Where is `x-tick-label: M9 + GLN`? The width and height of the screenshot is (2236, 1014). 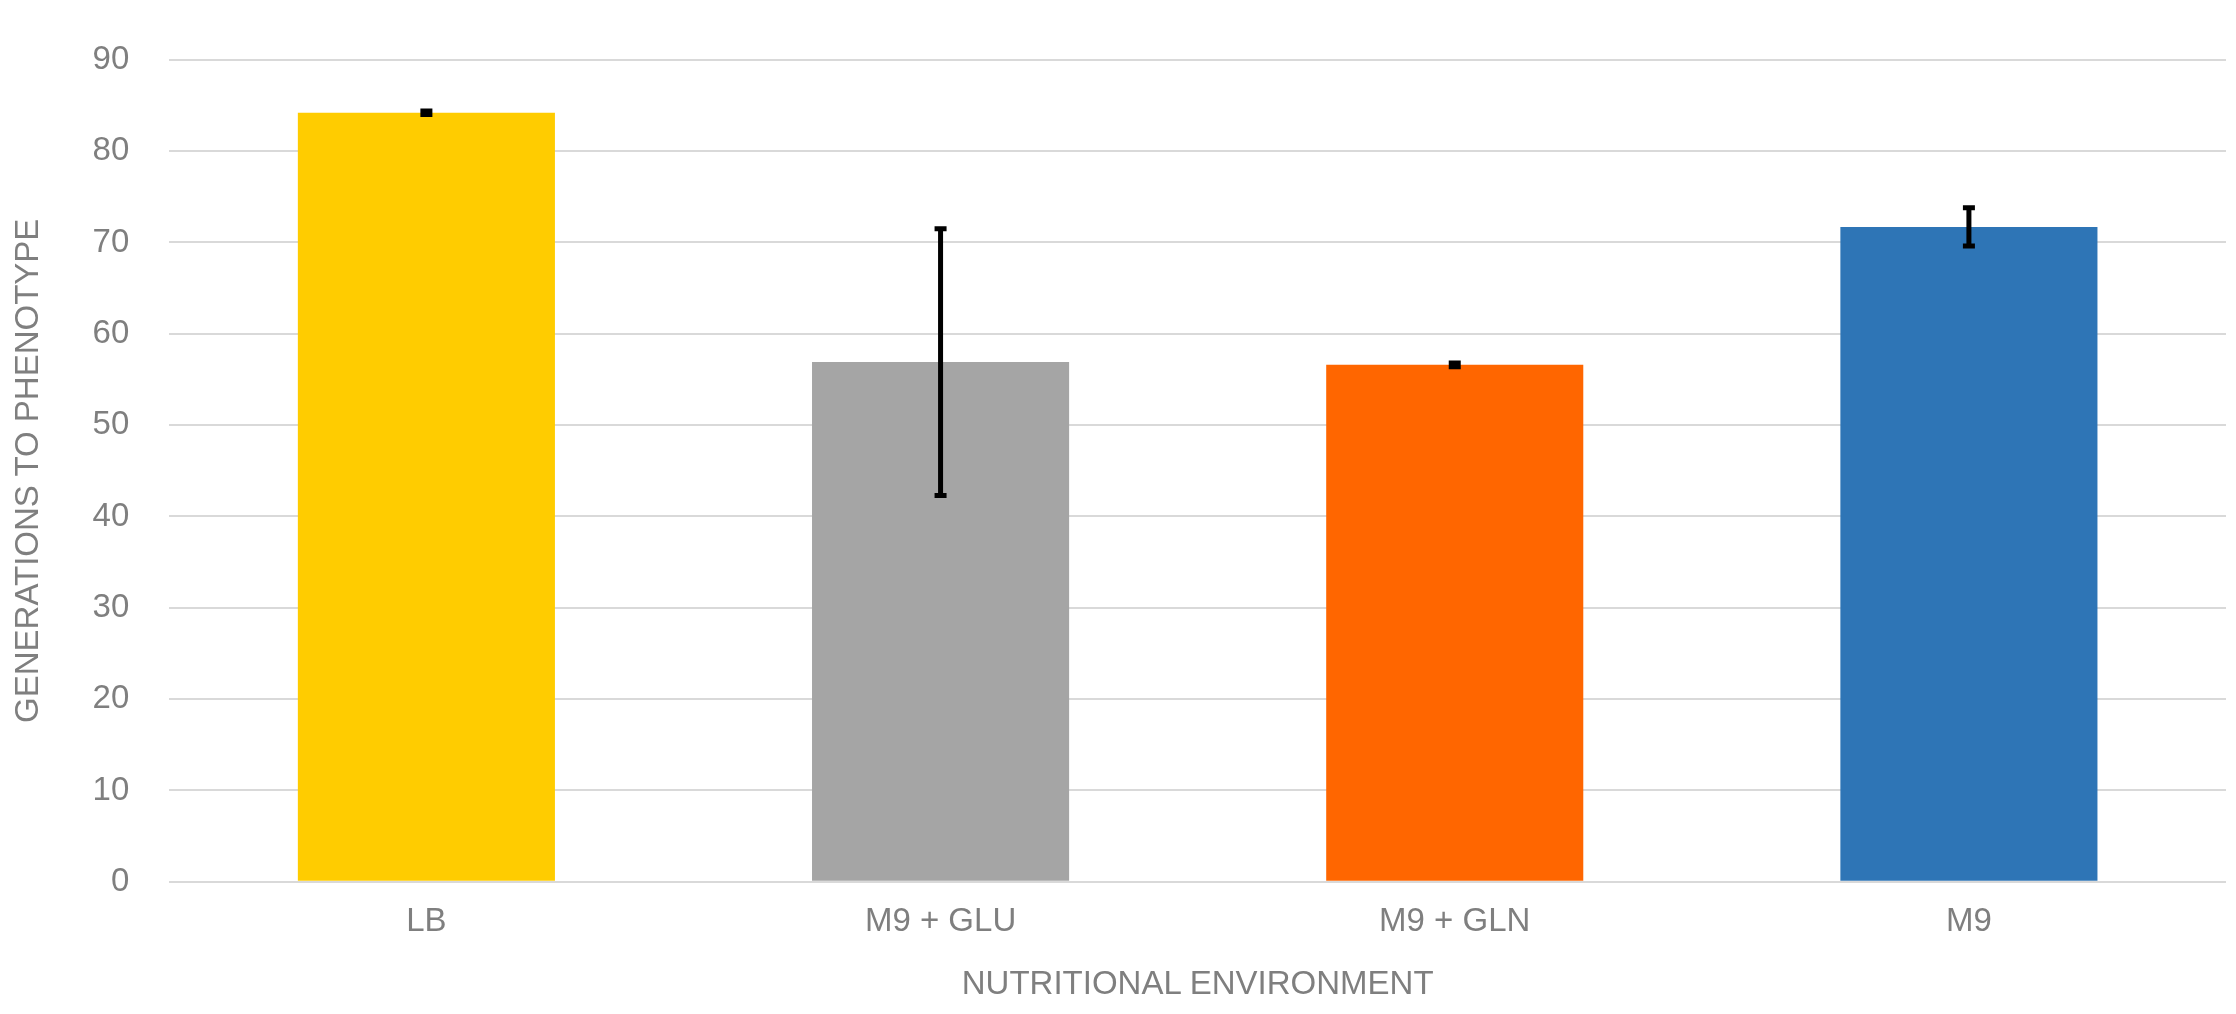 x-tick-label: M9 + GLN is located at coordinates (1455, 919).